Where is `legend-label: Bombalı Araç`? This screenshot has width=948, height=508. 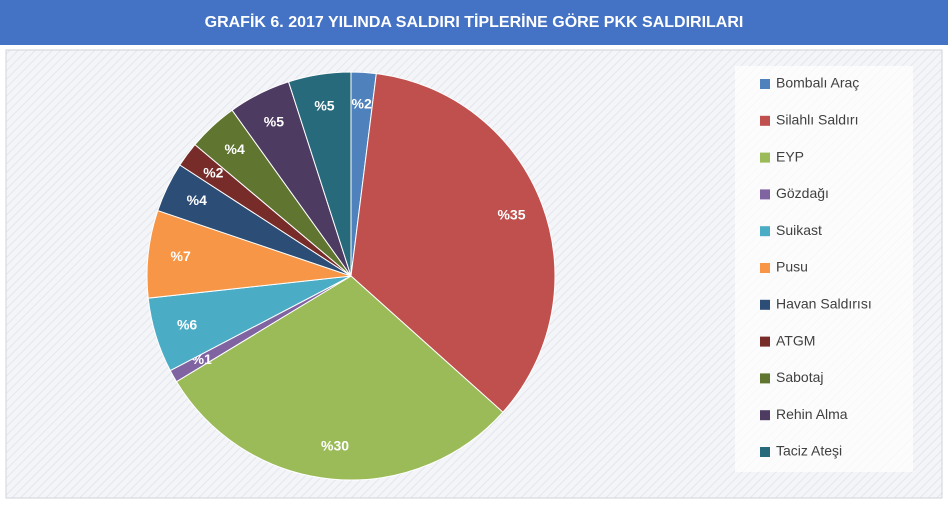
legend-label: Bombalı Araç is located at coordinates (817, 83).